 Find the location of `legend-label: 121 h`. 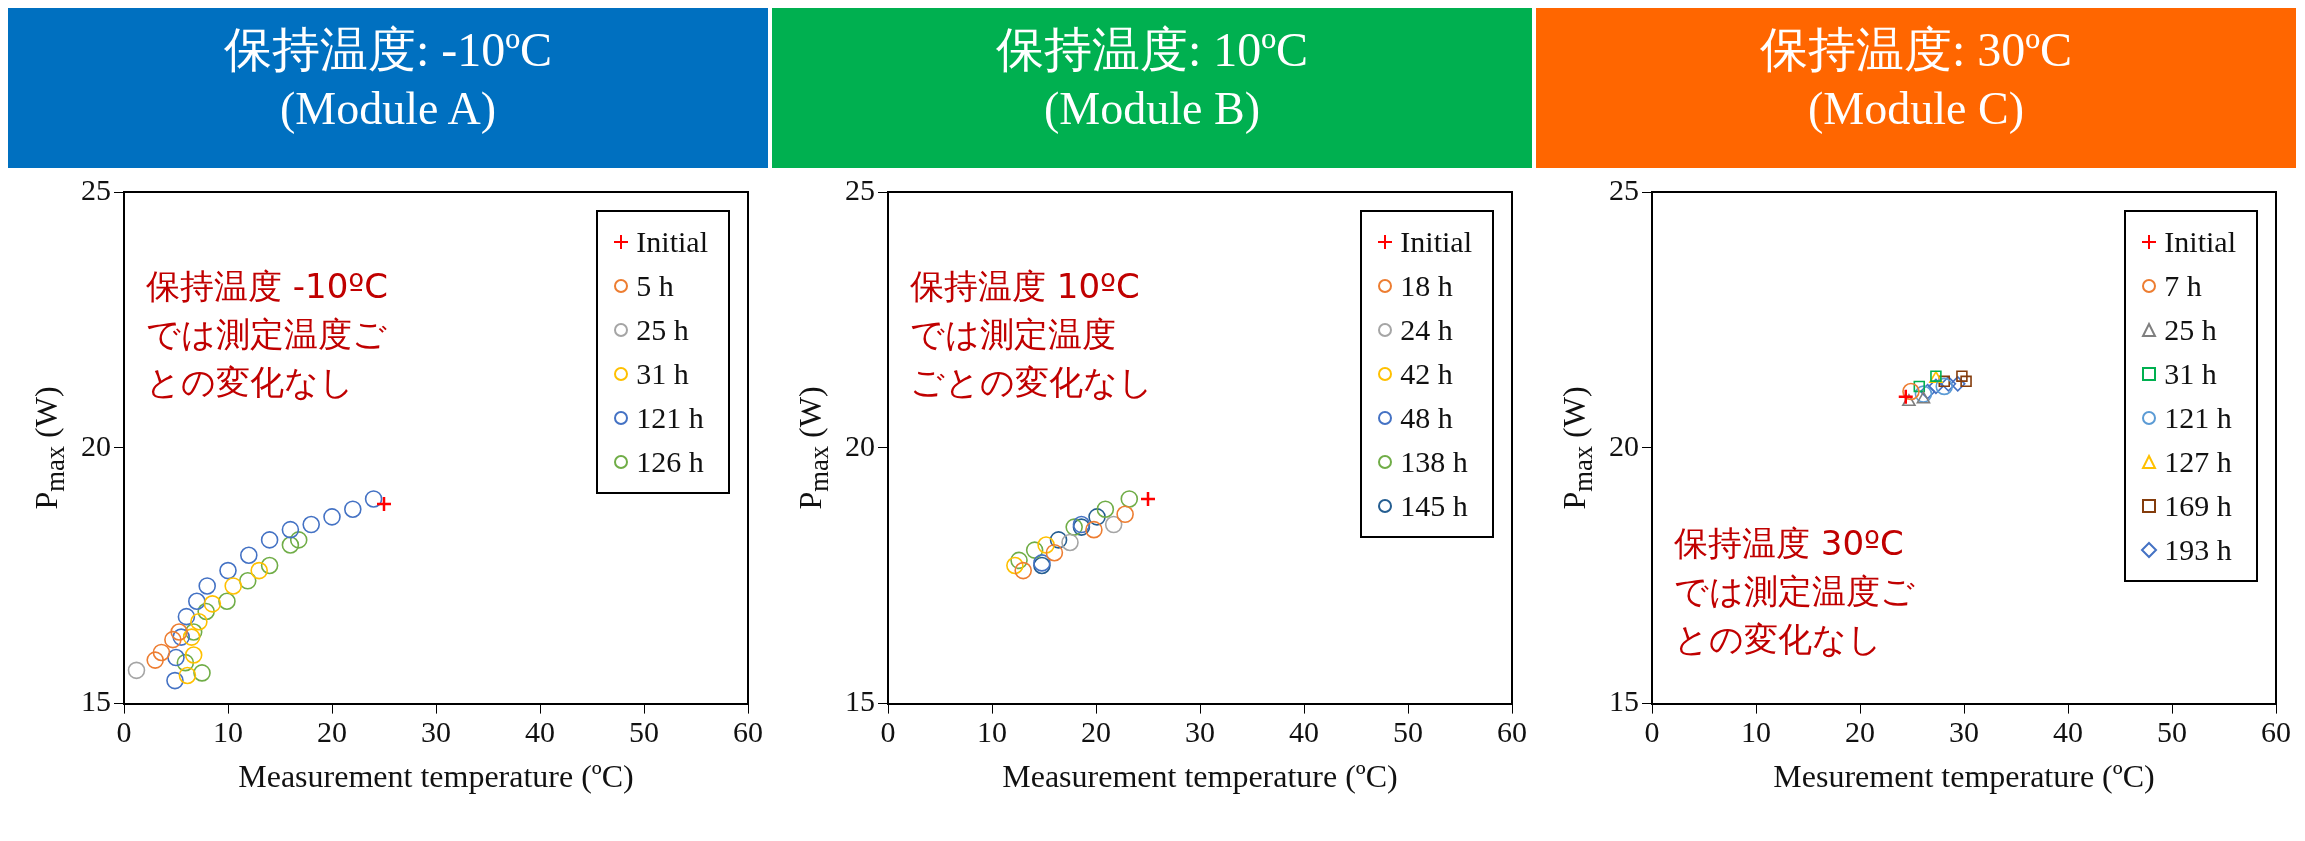

legend-label: 121 h is located at coordinates (670, 418).